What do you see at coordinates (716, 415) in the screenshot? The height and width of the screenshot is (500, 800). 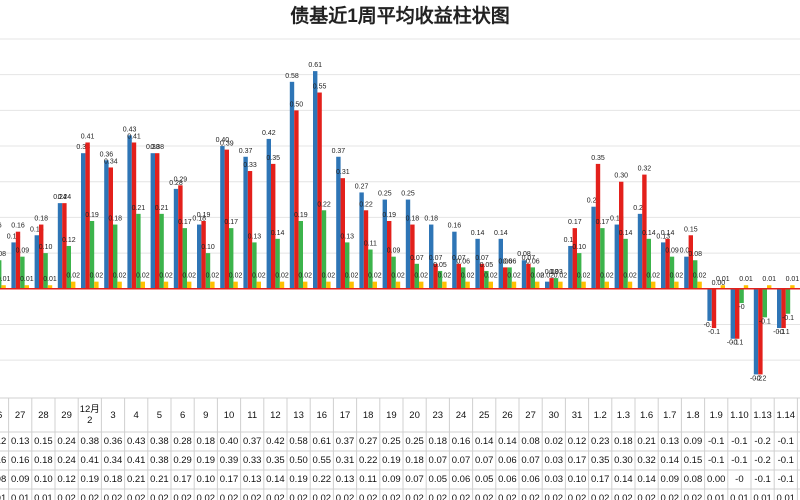 I see `table-header: 1.9` at bounding box center [716, 415].